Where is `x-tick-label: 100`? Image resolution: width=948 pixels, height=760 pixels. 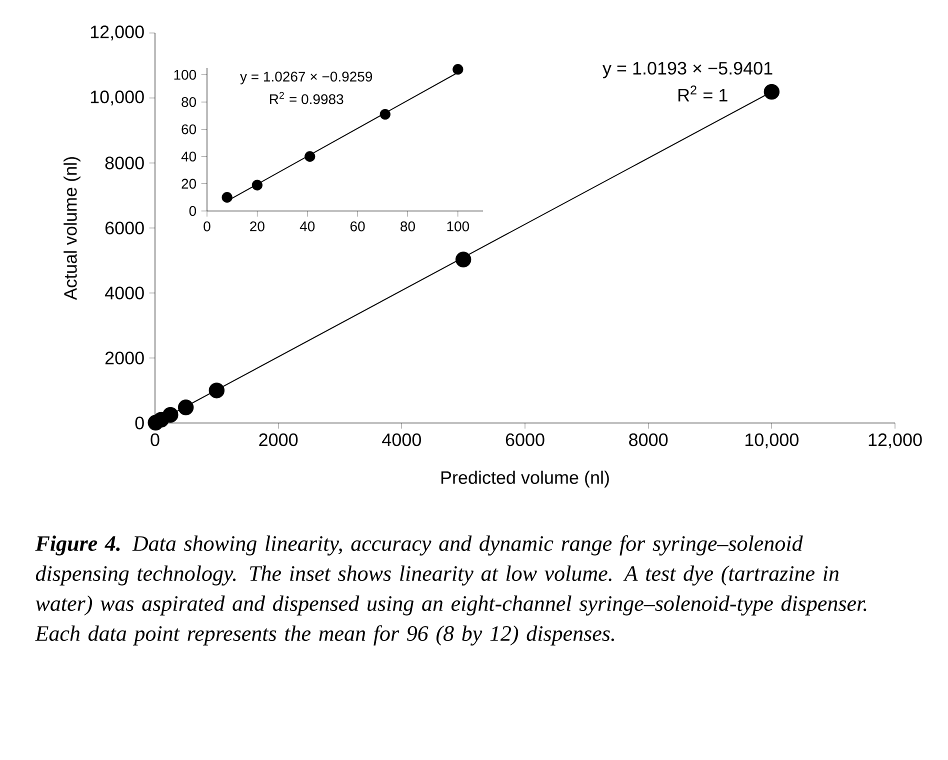
x-tick-label: 100 is located at coordinates (458, 226).